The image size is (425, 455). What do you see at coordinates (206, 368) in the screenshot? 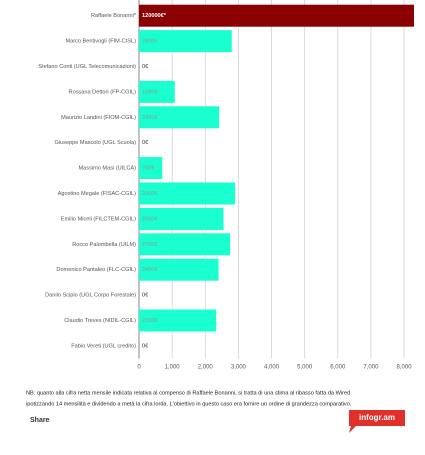
I see `x-tick-label: 2,000` at bounding box center [206, 368].